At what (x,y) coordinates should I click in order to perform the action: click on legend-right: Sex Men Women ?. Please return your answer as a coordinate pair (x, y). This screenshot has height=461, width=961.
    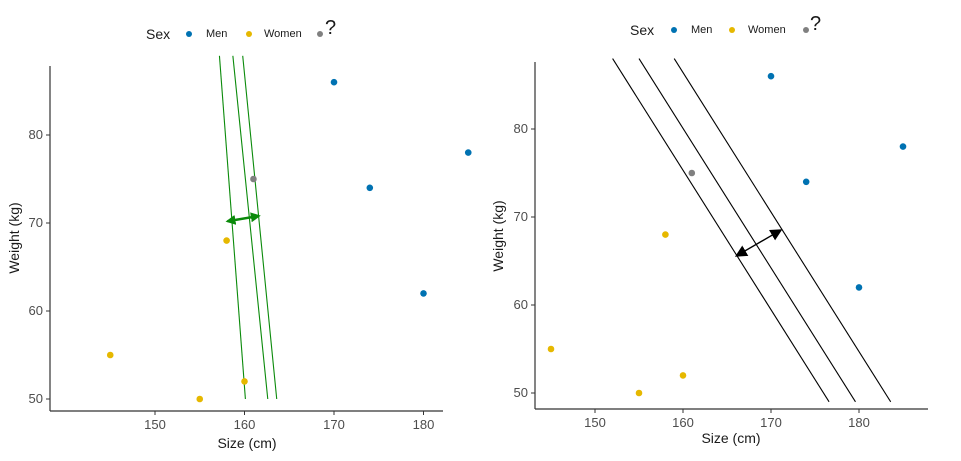
    Looking at the image, I should click on (725, 25).